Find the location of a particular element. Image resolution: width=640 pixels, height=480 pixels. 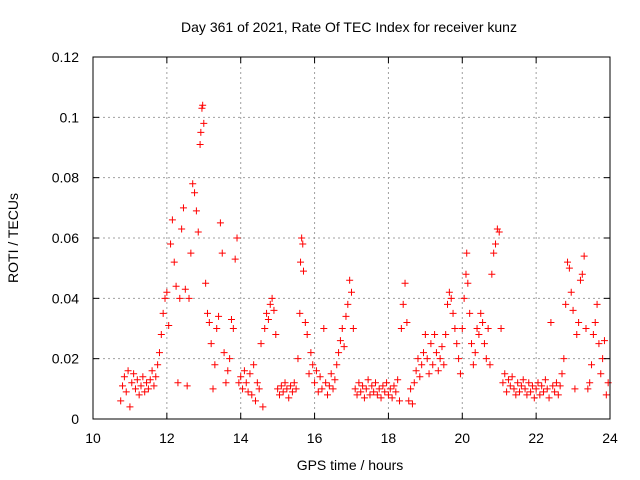

y-tick-label: 0.1 is located at coordinates (70, 117).